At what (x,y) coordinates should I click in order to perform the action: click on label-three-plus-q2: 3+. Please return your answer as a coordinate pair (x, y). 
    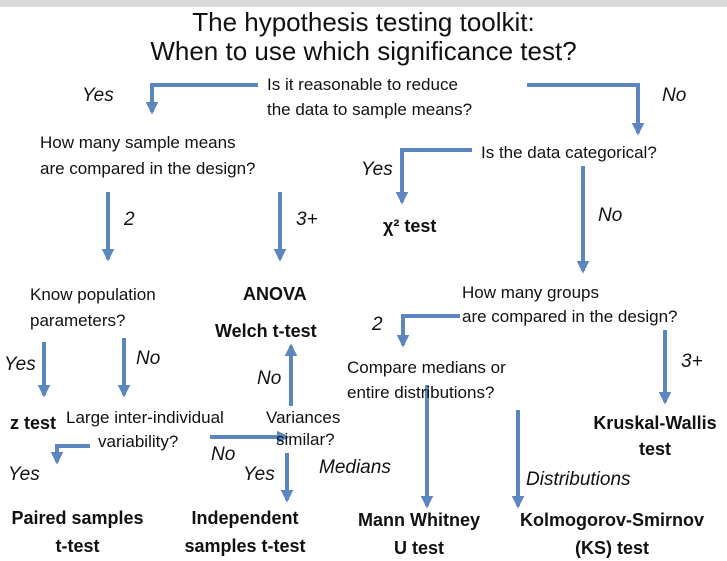
    Looking at the image, I should click on (307, 219).